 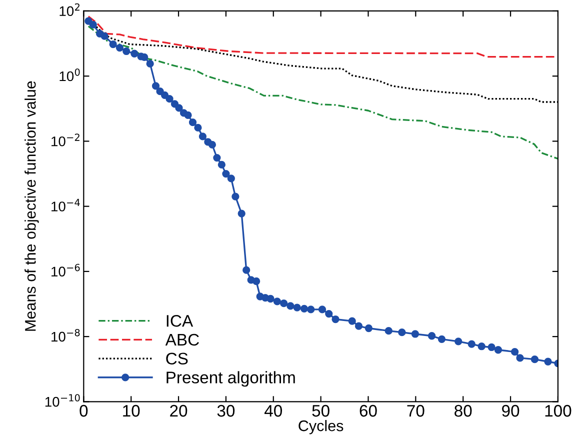 I want to click on x-tick-label: 100, so click(x=558, y=410).